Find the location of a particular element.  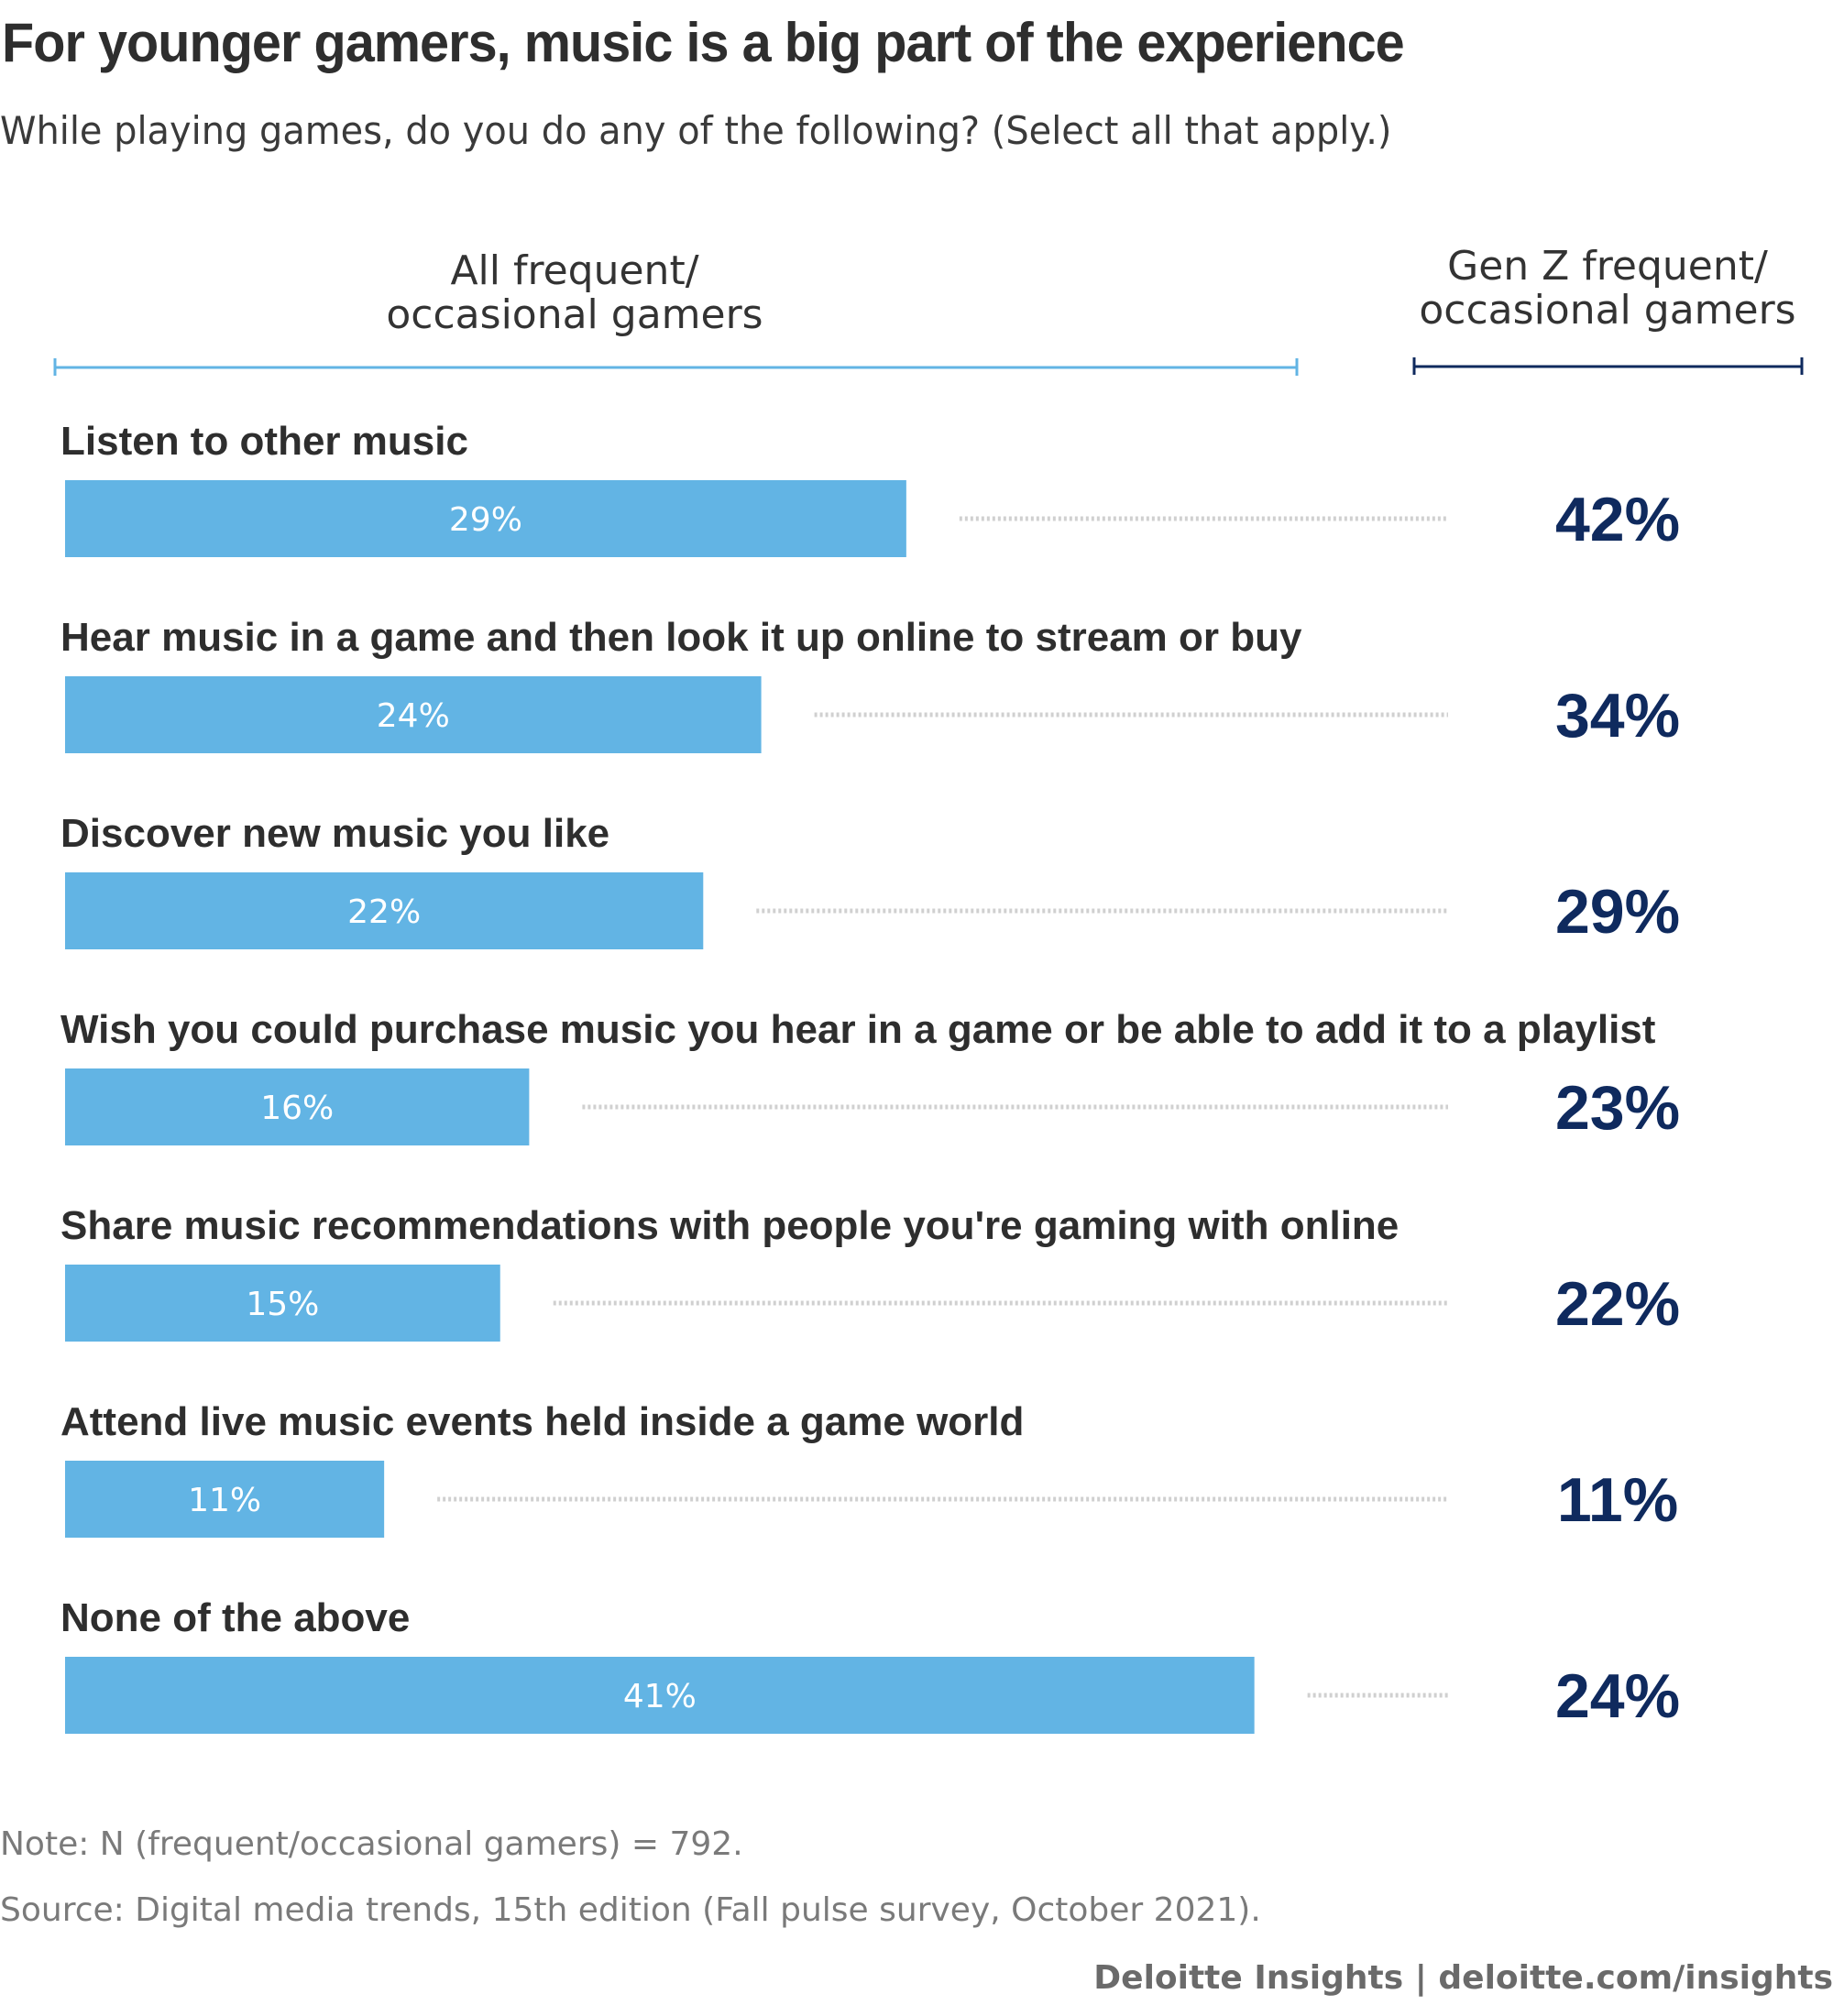

genz-header-line2: occasional gamers is located at coordinates (1607, 310).